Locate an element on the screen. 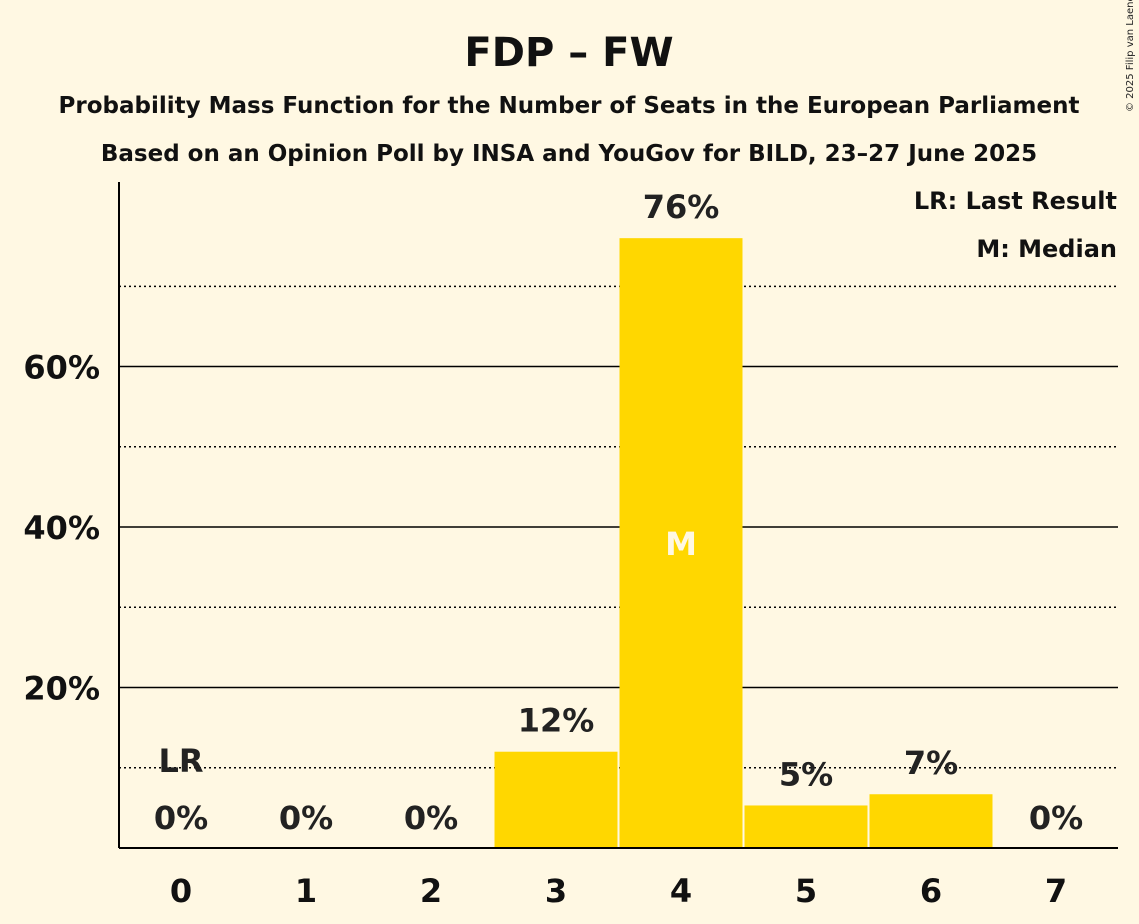  x-tick-label: 5 is located at coordinates (806, 891).